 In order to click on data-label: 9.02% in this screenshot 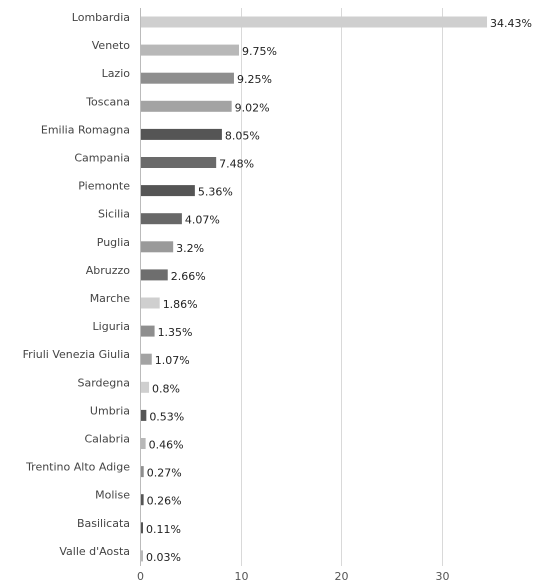, I will do `click(252, 107)`.